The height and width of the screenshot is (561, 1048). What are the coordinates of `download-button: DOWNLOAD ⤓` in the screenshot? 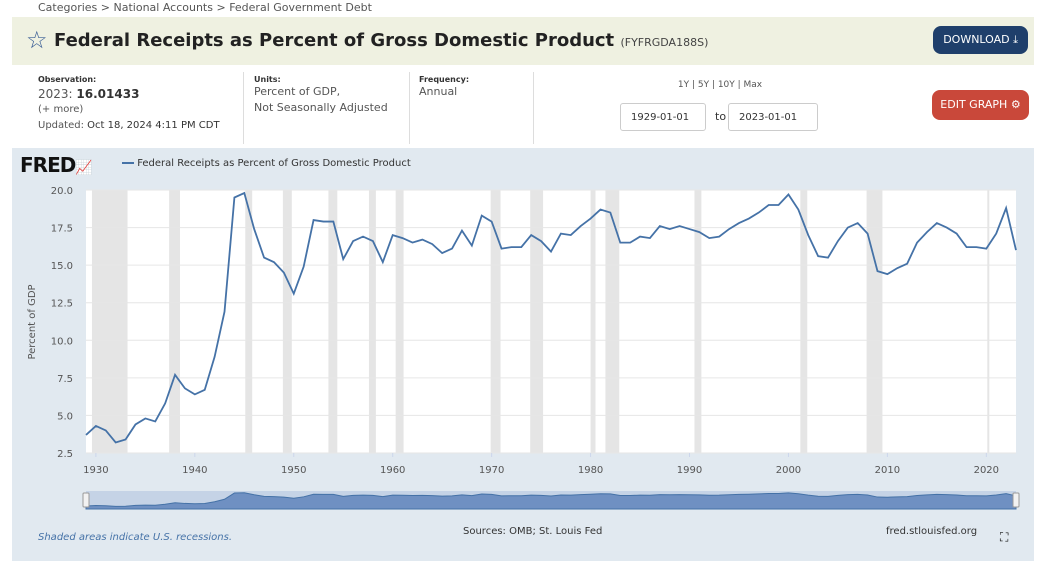 It's located at (980, 40).